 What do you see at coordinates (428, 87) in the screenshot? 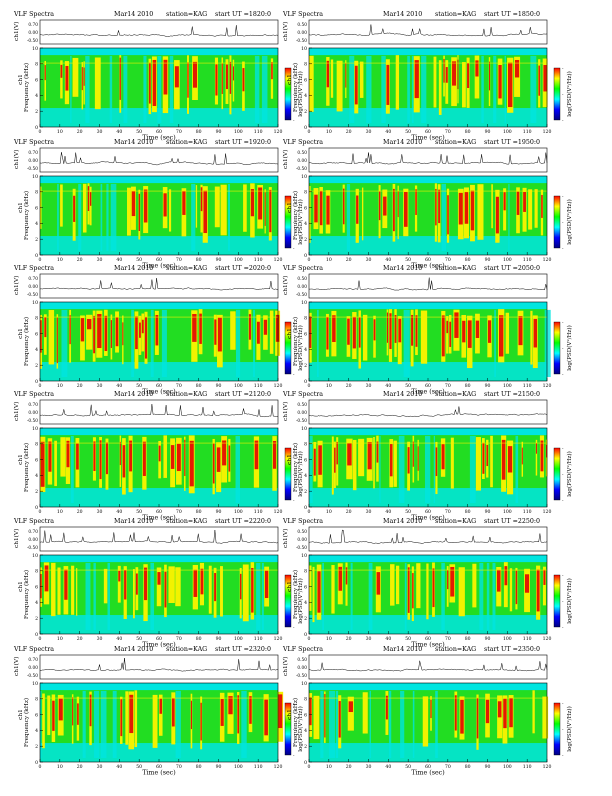
I see `spectrogram` at bounding box center [428, 87].